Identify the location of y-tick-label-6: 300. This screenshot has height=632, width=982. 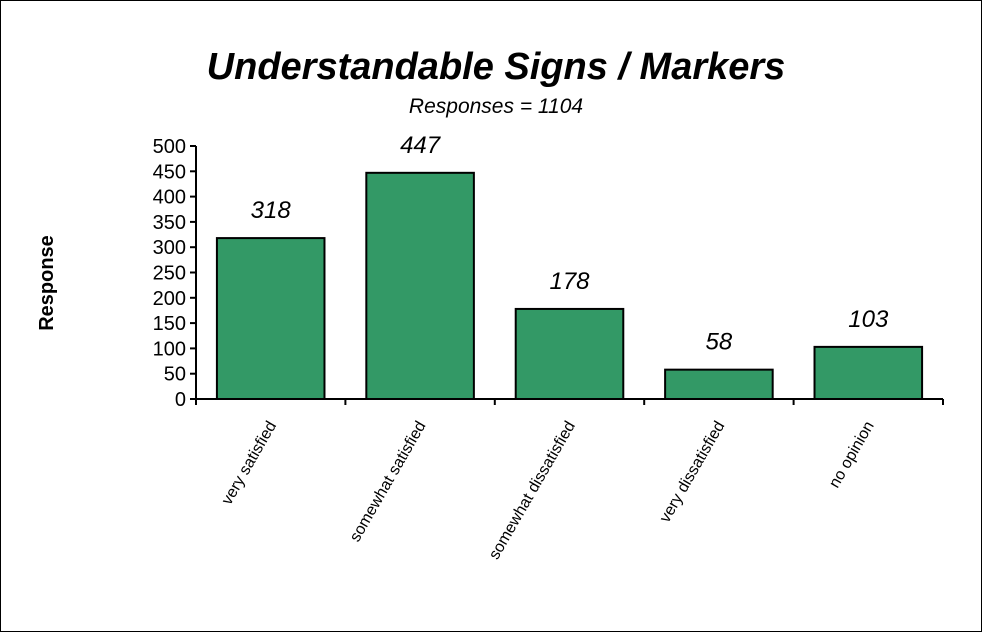
(169, 248).